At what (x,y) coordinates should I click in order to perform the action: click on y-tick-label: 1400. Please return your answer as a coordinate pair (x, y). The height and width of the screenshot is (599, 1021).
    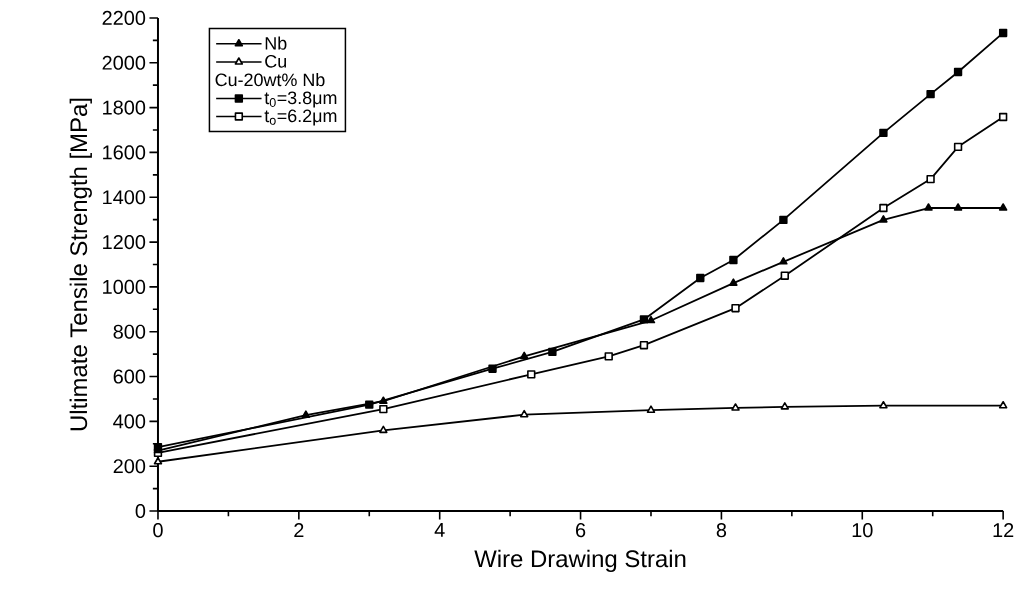
    Looking at the image, I should click on (124, 197).